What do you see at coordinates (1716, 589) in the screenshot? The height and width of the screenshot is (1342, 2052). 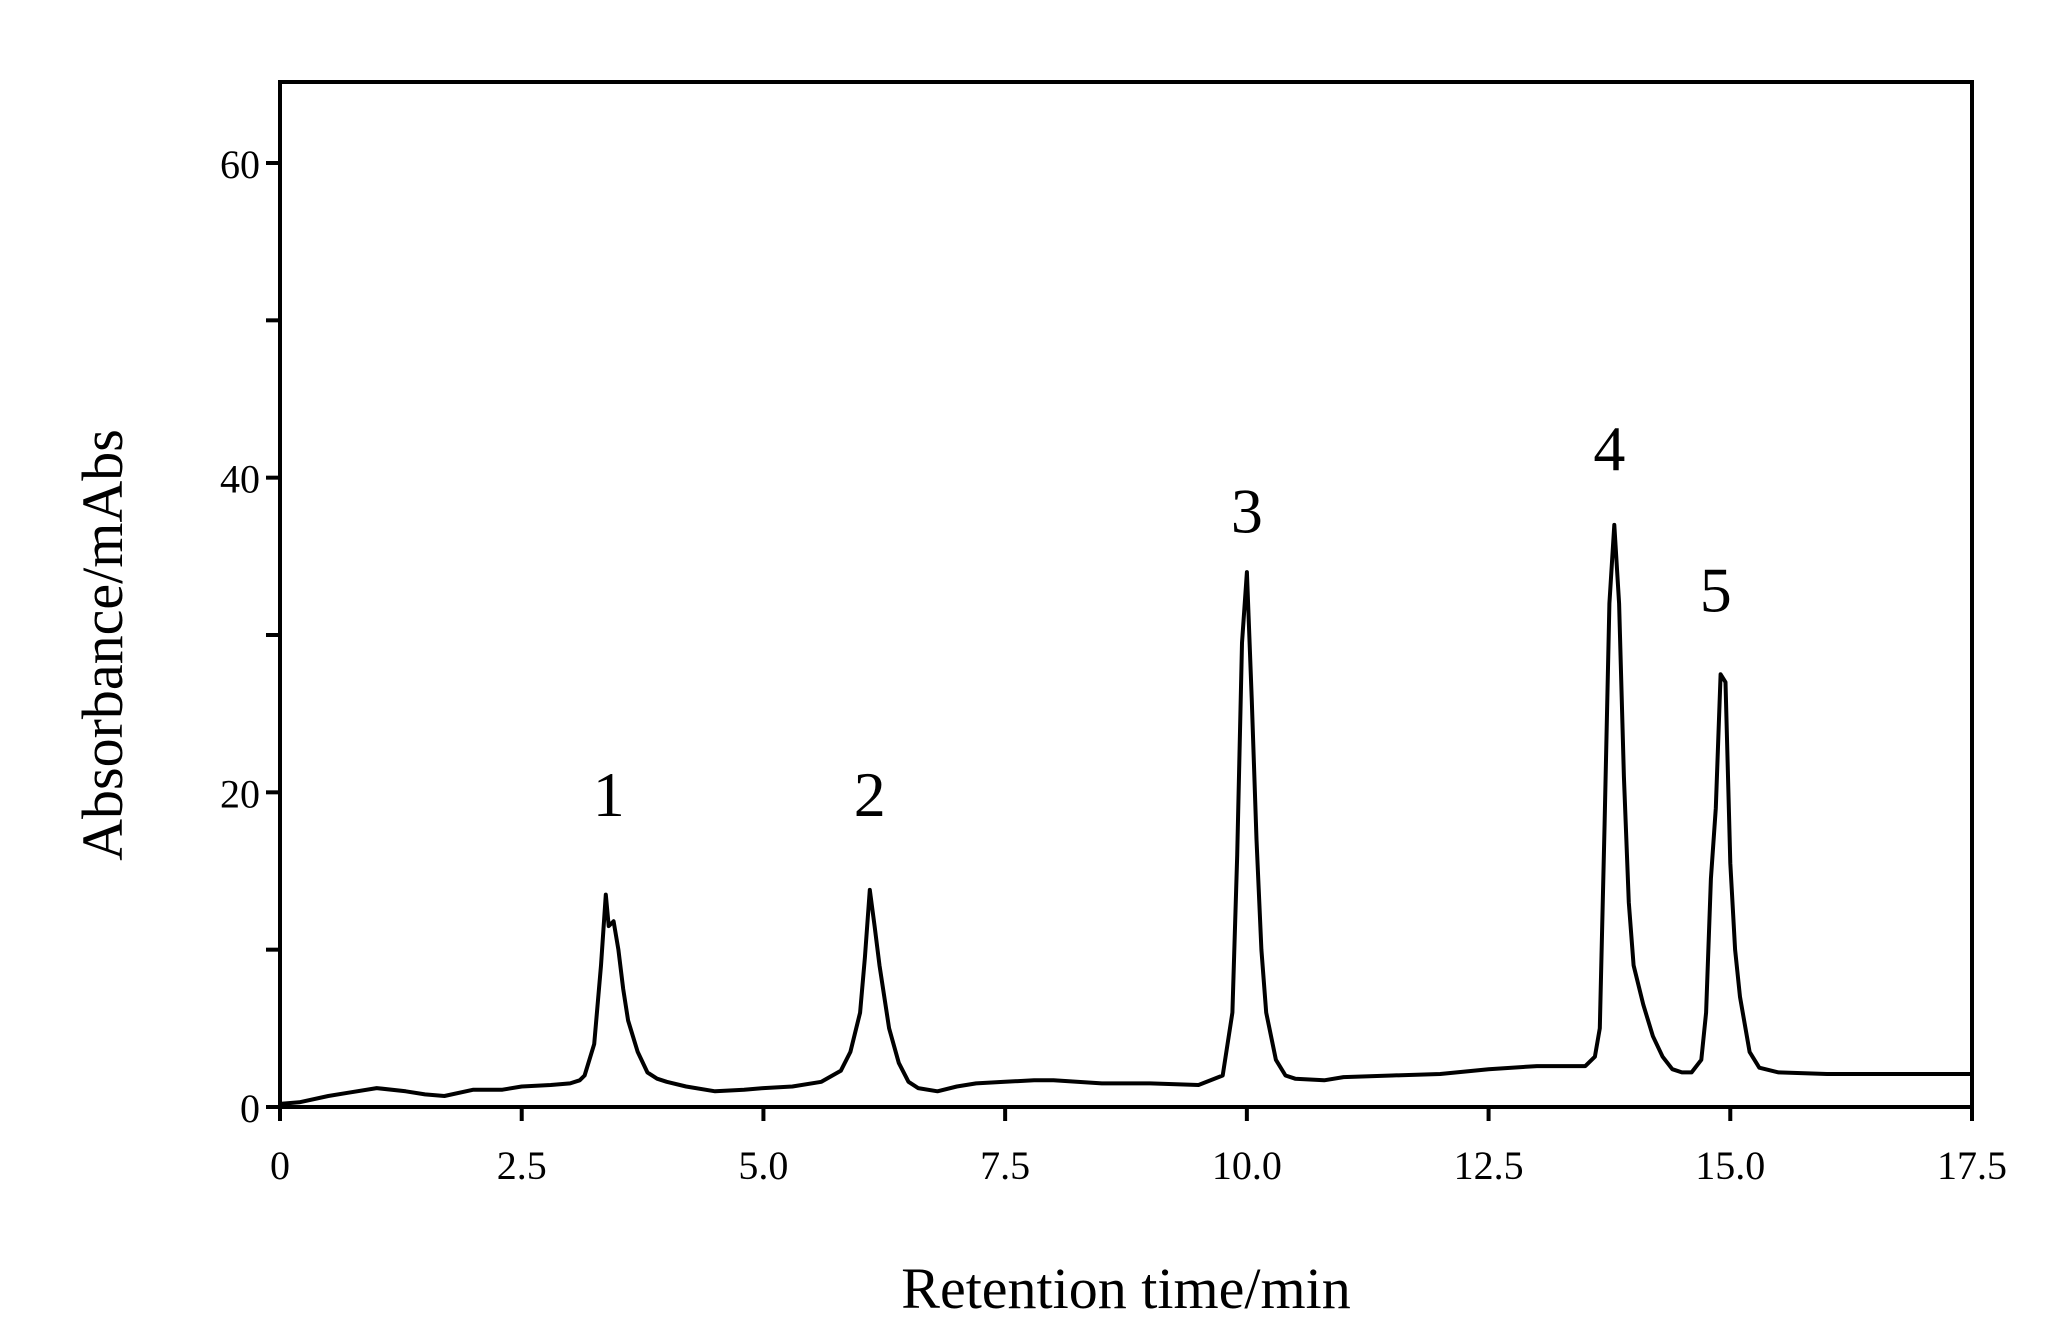 I see `peak-label: 5` at bounding box center [1716, 589].